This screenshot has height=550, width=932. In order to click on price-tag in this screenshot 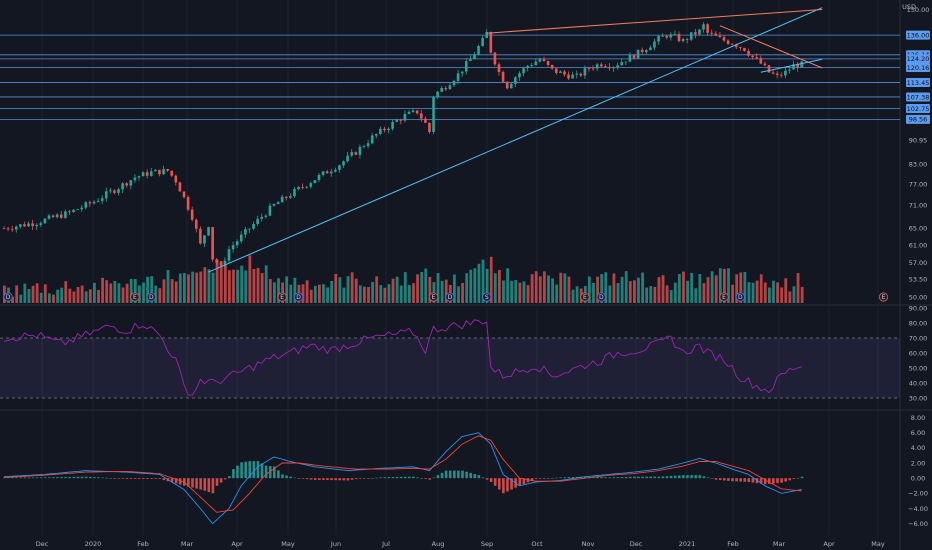, I will do `click(918, 68)`.